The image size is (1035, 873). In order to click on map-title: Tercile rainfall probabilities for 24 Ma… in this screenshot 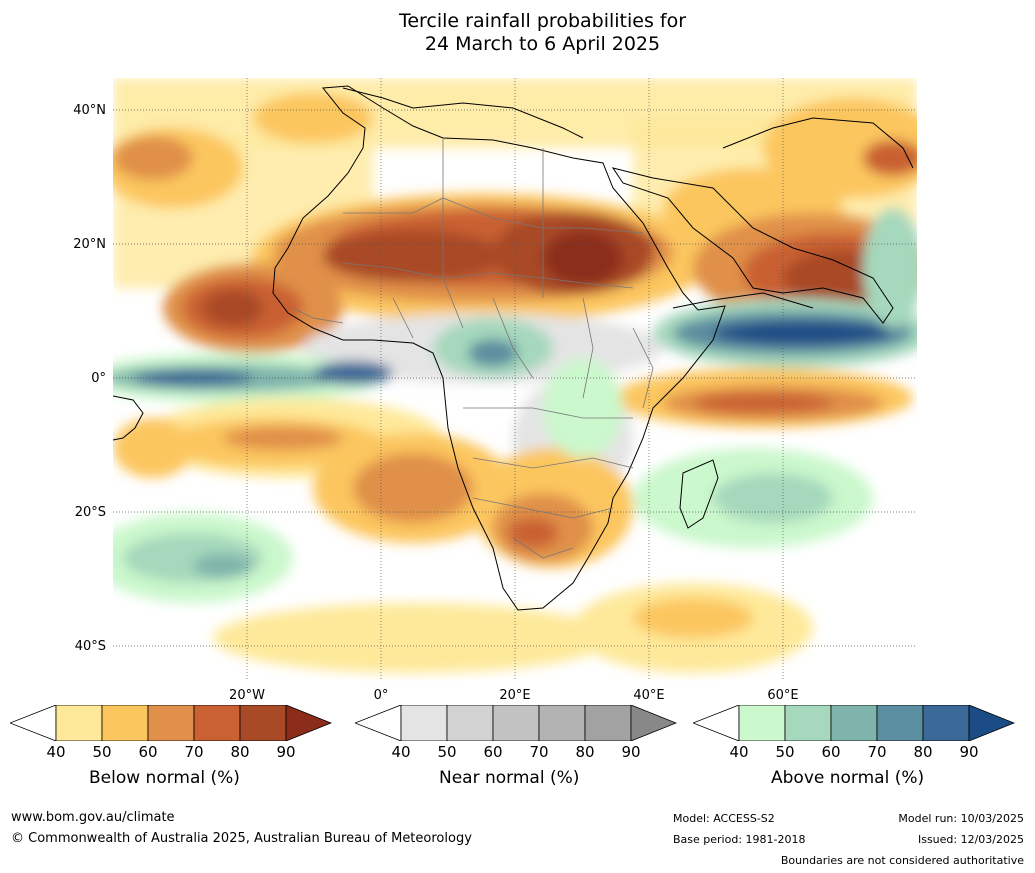, I will do `click(517, 33)`.